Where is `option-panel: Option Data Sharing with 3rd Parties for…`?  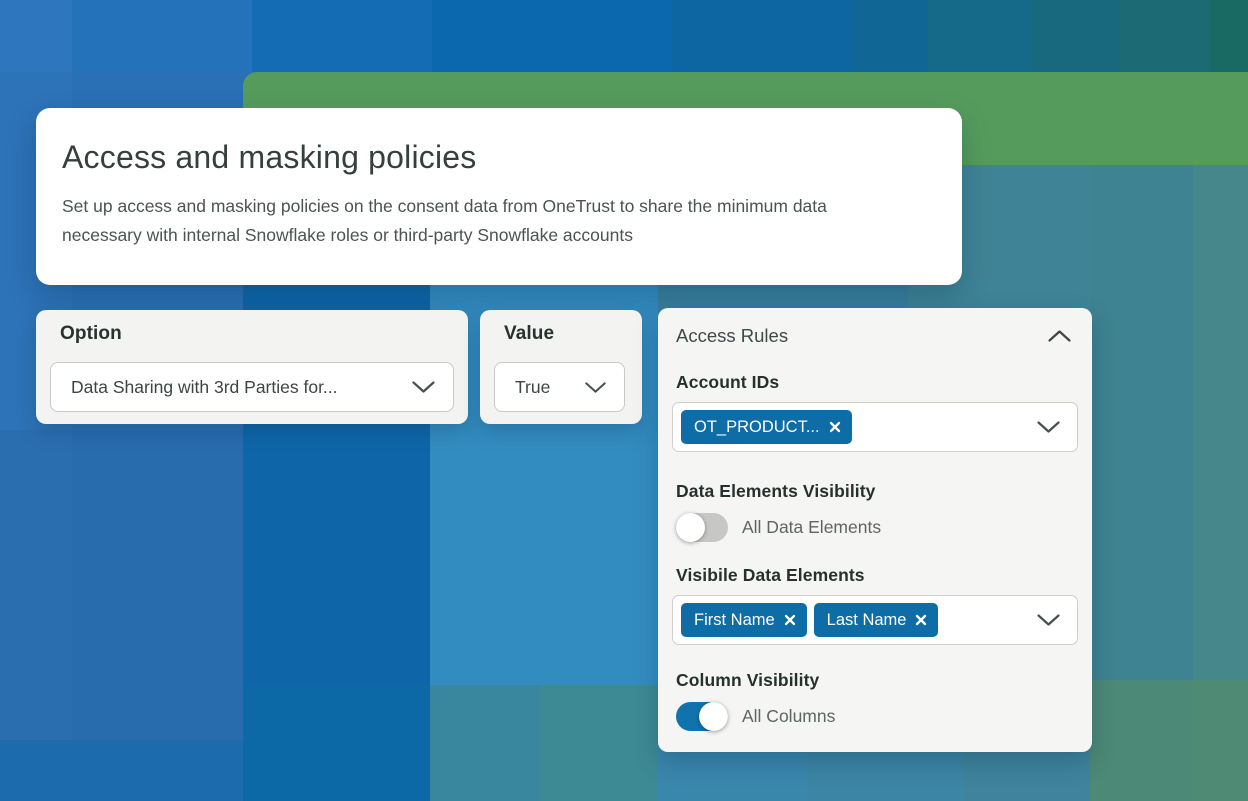
option-panel: Option Data Sharing with 3rd Parties for… is located at coordinates (252, 367).